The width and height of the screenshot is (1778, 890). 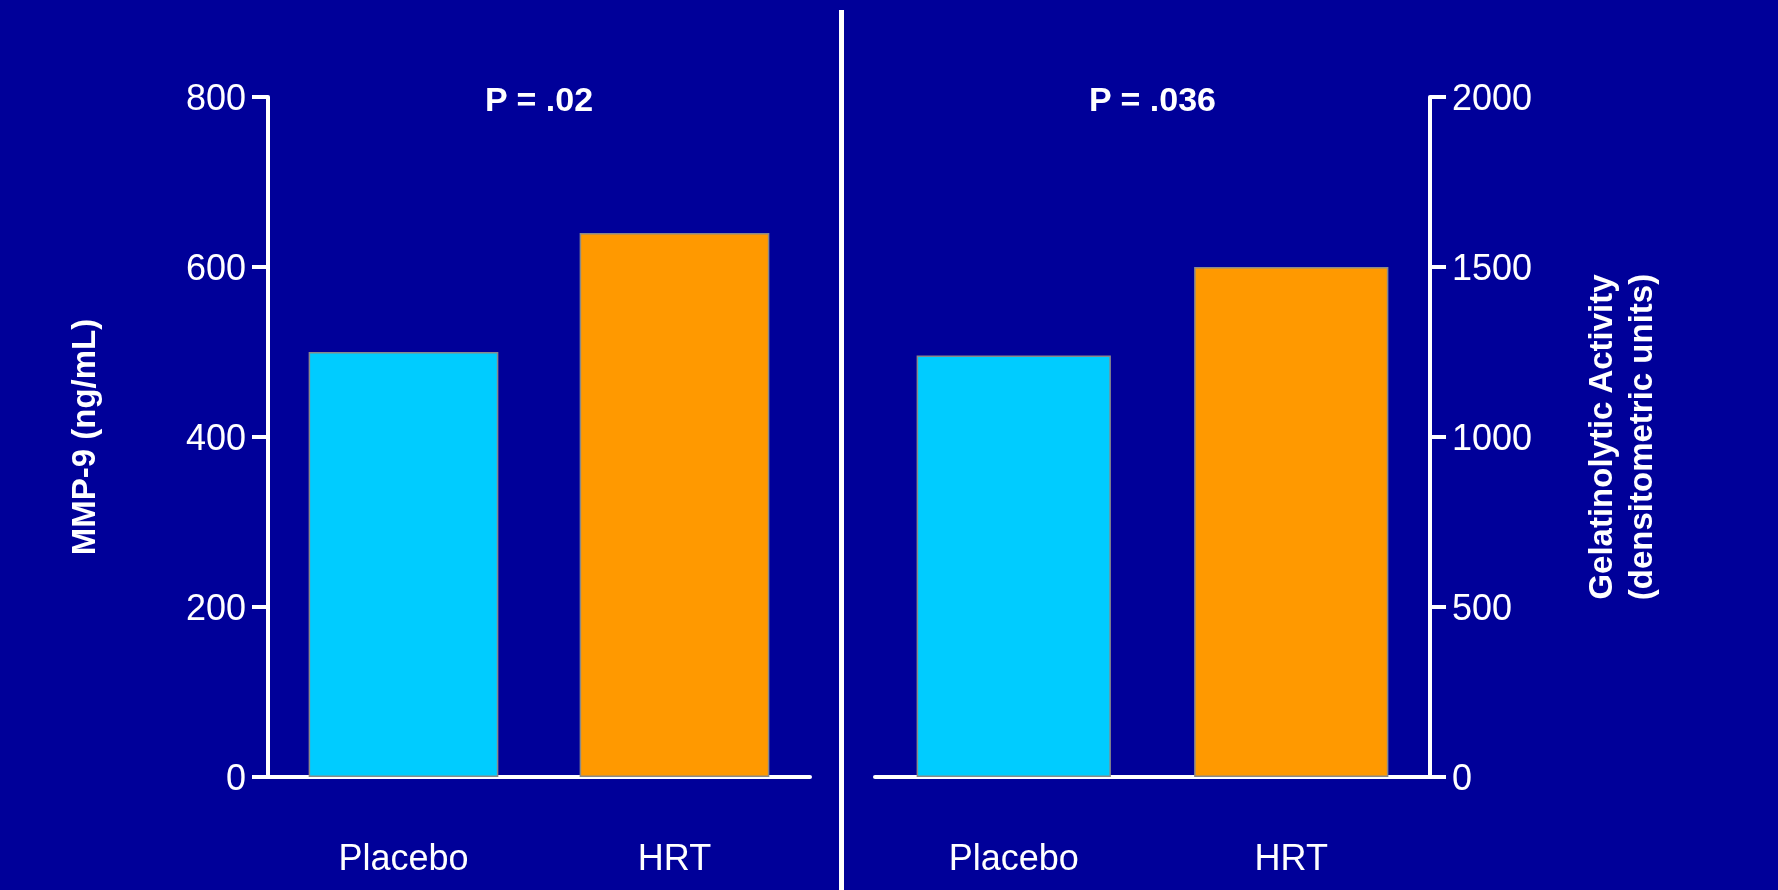 What do you see at coordinates (215, 97) in the screenshot?
I see `y-tick-label: 800` at bounding box center [215, 97].